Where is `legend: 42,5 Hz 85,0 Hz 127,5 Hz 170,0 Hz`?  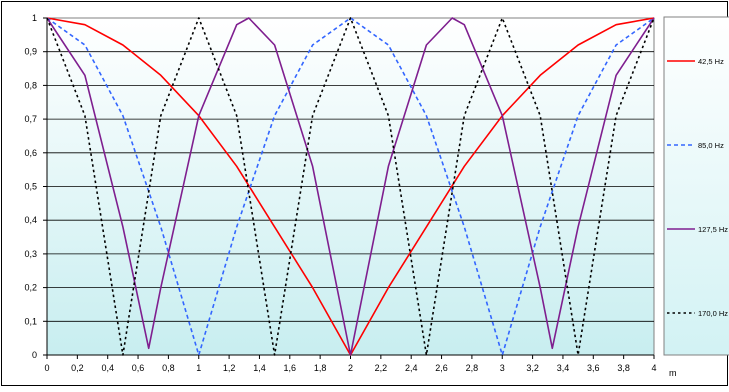
legend: 42,5 Hz 85,0 Hz 127,5 Hz 170,0 Hz is located at coordinates (697, 187).